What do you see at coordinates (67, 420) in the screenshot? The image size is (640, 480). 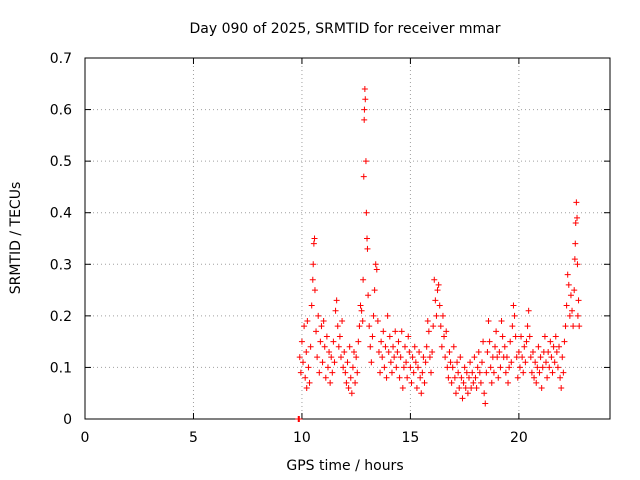 I see `y-tick-label: 0` at bounding box center [67, 420].